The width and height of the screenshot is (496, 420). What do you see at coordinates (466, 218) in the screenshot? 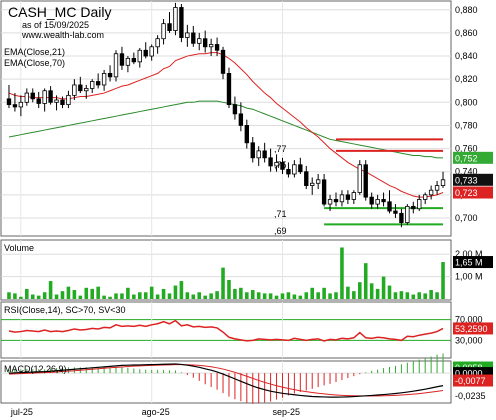
I see `price-tick-label: 0,700` at bounding box center [466, 218].